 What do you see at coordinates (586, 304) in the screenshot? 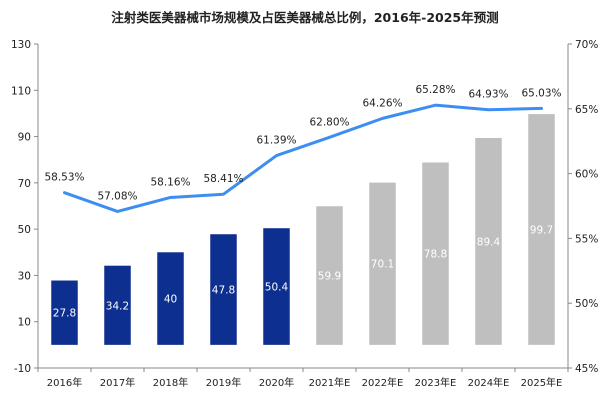
I see `y-right-tick-label: 50%` at bounding box center [586, 304].